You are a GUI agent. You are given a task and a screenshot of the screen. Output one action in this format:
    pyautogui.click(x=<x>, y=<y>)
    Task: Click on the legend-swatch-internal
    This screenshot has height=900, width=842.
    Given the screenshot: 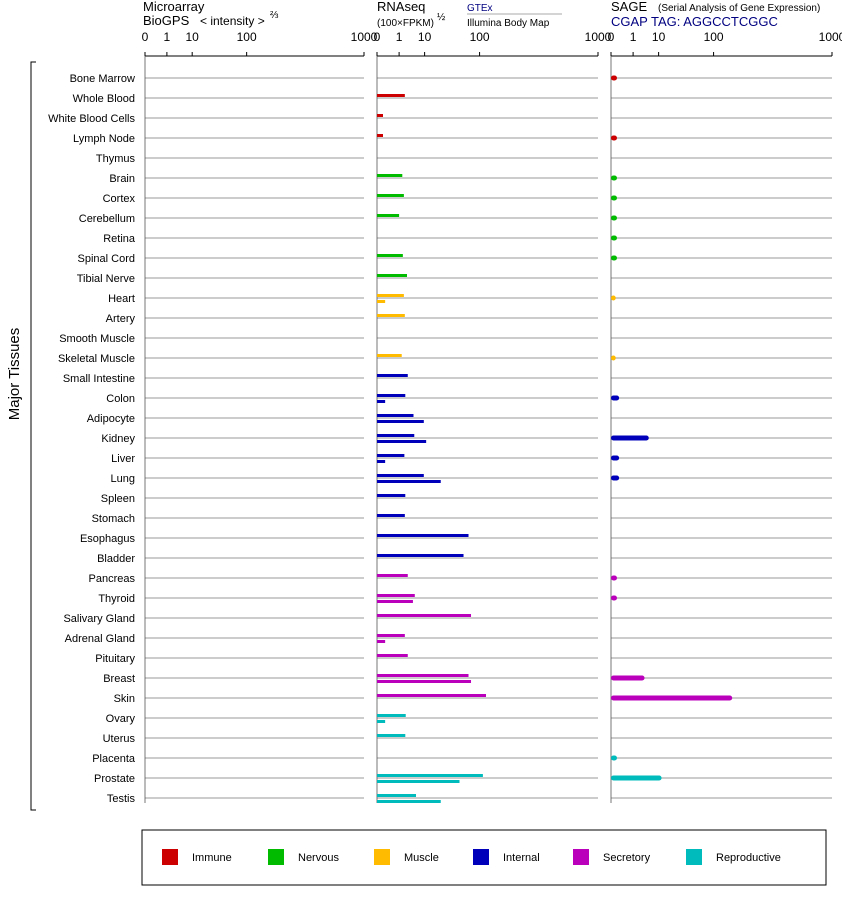 What is the action you would take?
    pyautogui.click(x=481, y=857)
    